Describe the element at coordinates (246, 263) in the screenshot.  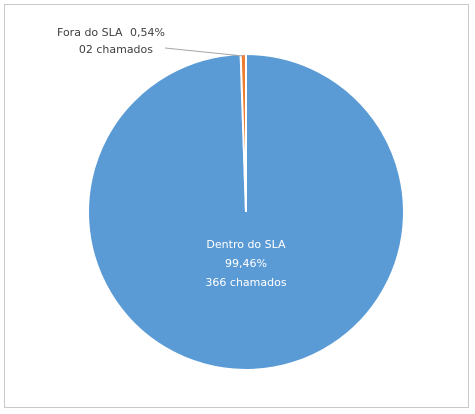
I see `slice-label-dentro-percent: 99,46%` at that location.